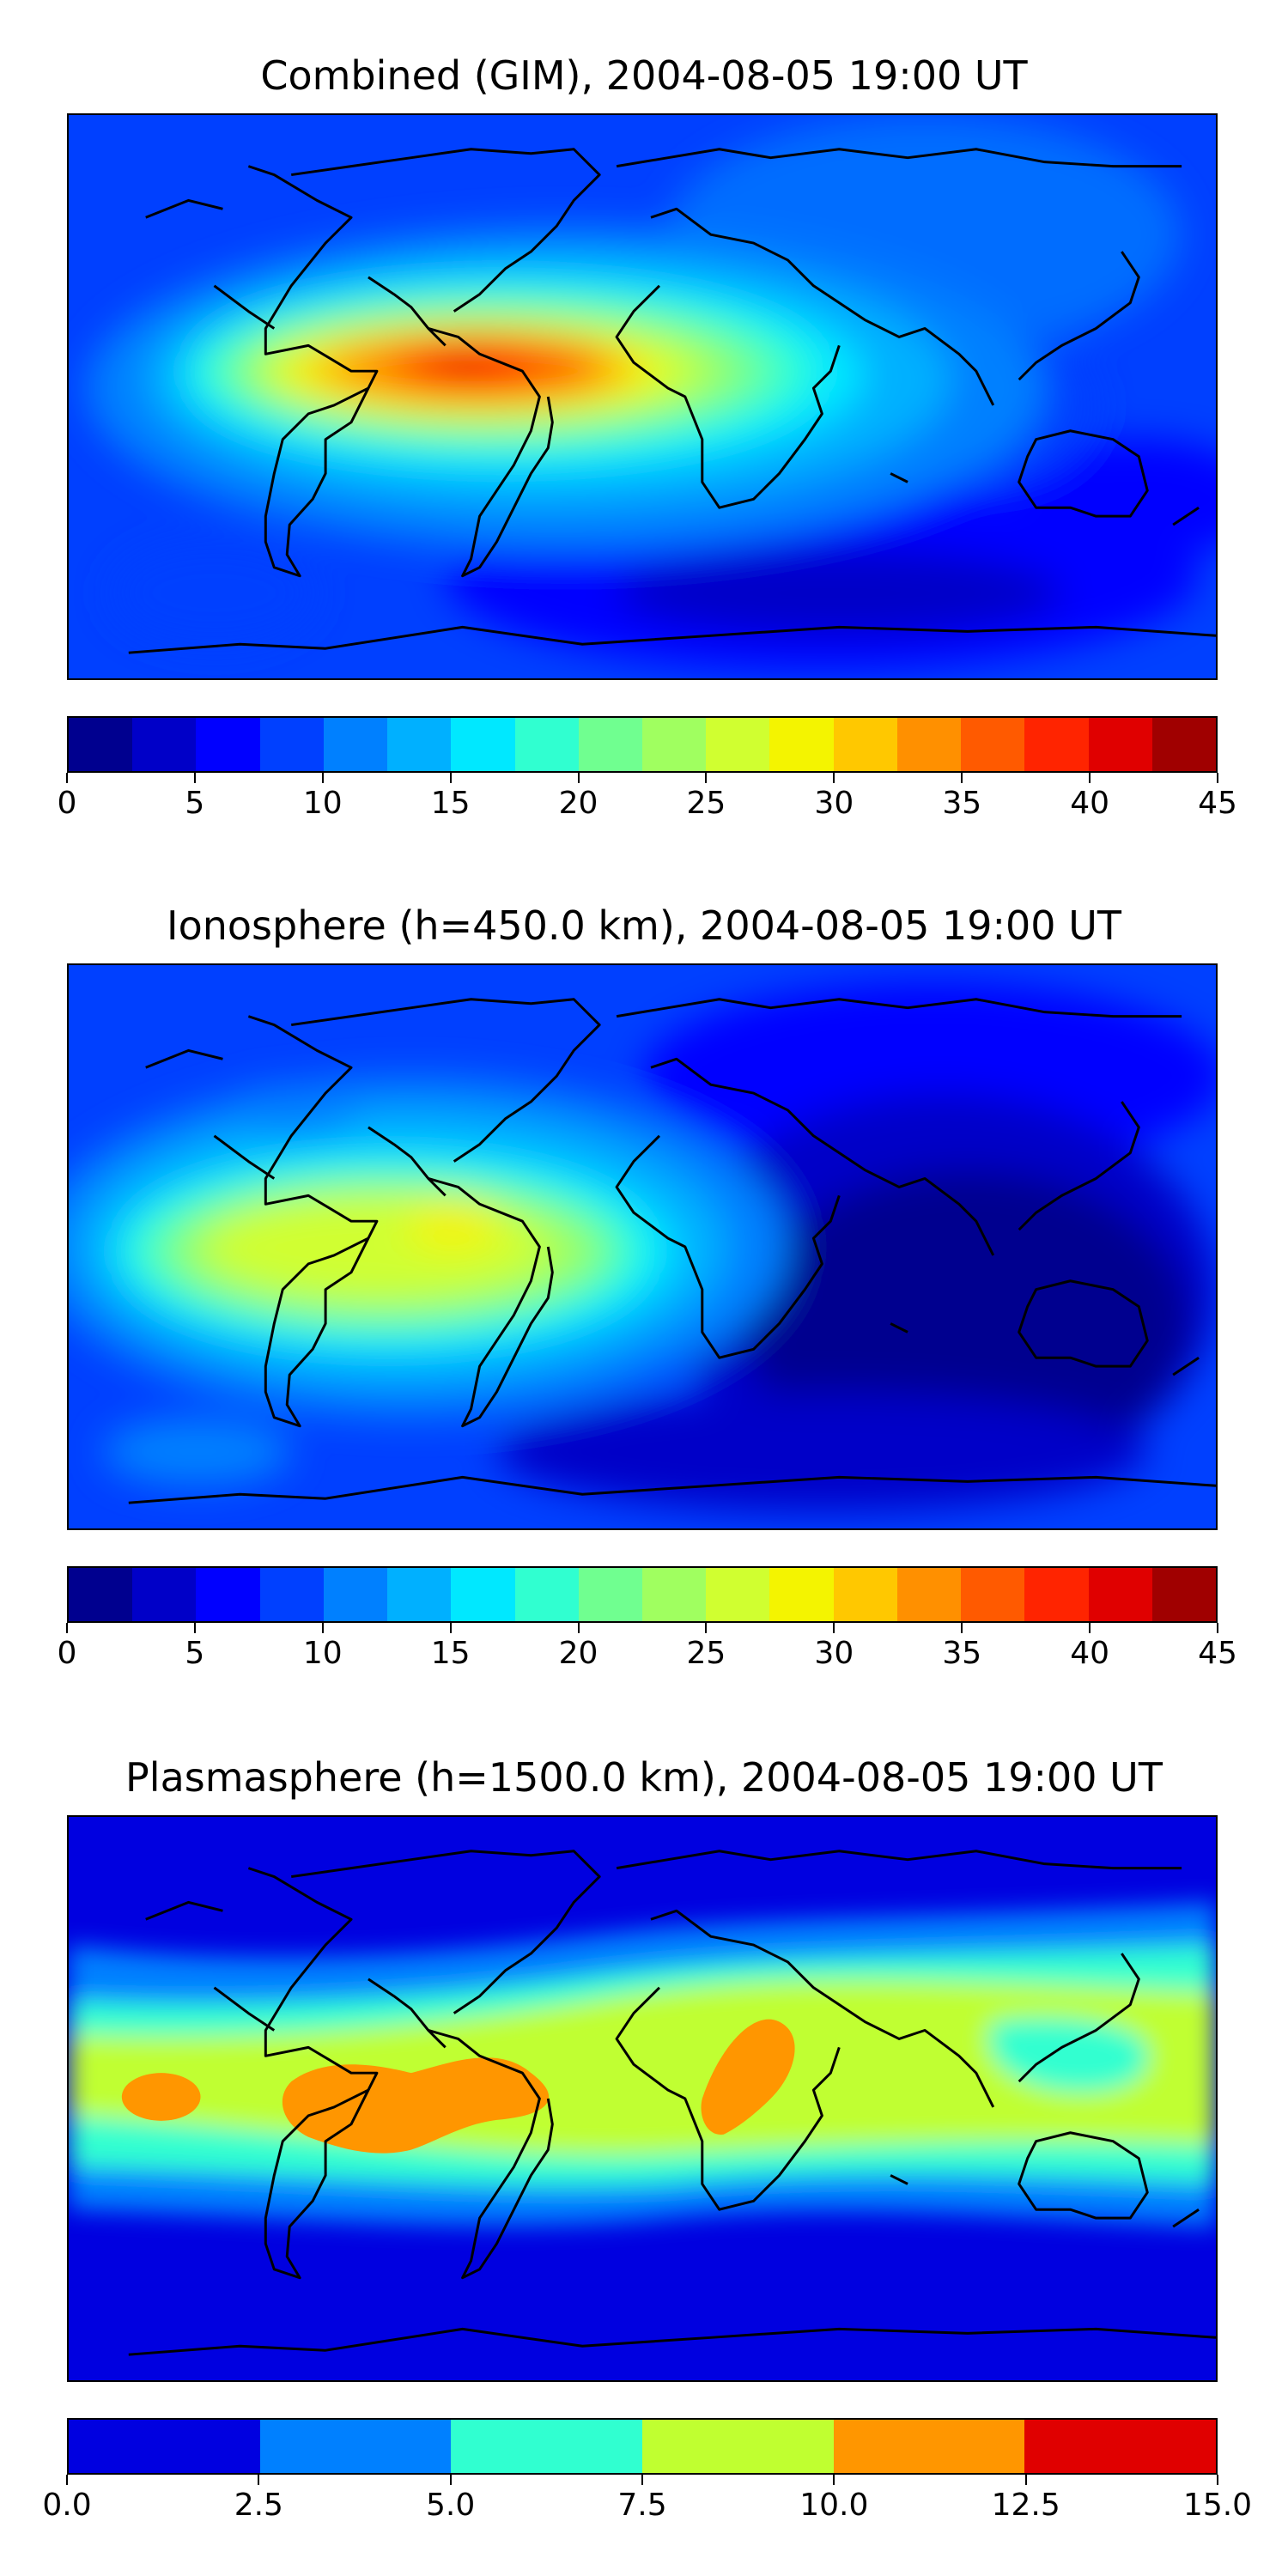 The width and height of the screenshot is (1288, 2576). I want to click on colorbar-tick-label: 2.5, so click(258, 2506).